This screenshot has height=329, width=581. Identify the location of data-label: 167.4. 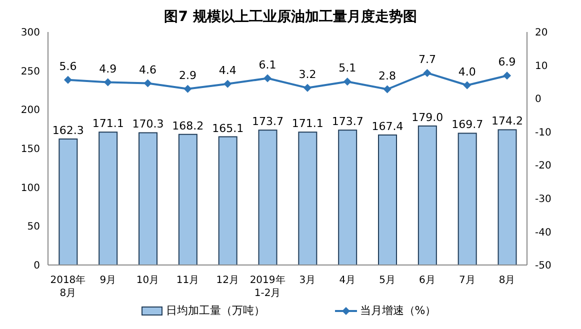
(388, 126).